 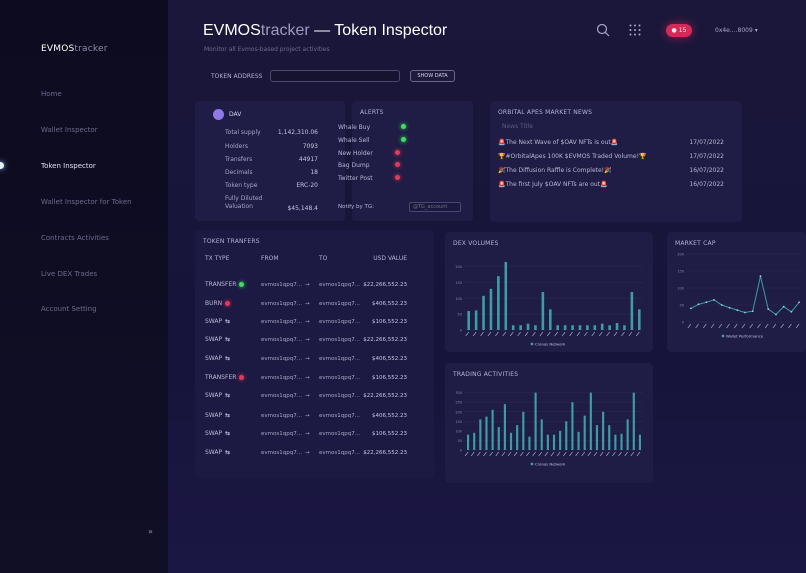 What do you see at coordinates (354, 140) in the screenshot?
I see `alert-label: Whale Sell` at bounding box center [354, 140].